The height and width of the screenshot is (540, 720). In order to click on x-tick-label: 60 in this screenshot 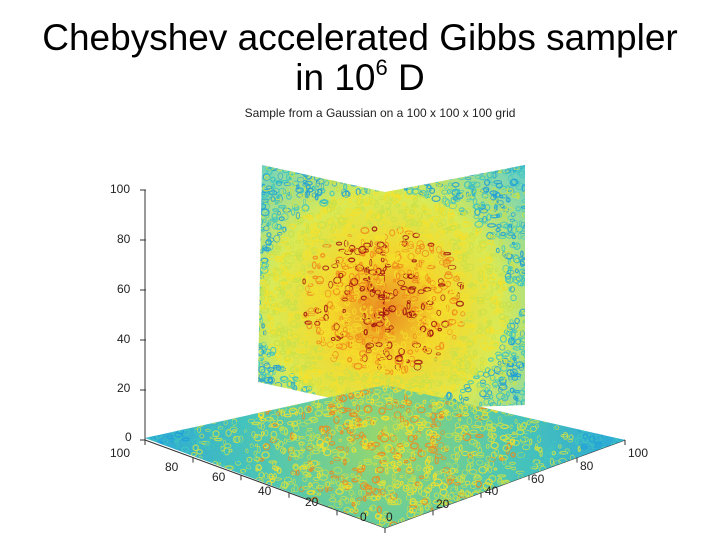, I will do `click(219, 477)`.